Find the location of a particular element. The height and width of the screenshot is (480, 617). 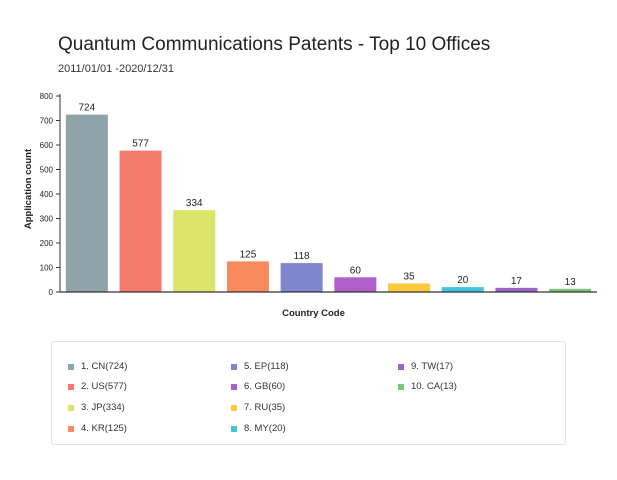

legend-label: 9. TW(17) is located at coordinates (432, 366).